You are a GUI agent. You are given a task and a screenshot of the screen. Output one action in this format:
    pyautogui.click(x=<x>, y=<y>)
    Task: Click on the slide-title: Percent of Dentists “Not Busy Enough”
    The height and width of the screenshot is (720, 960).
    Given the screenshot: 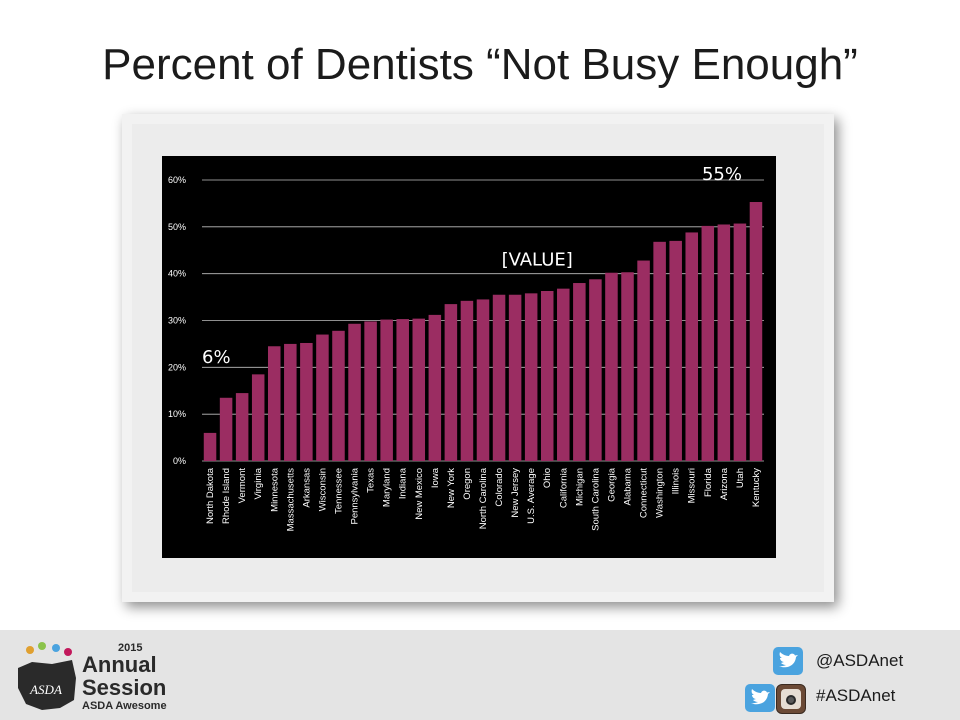 What is the action you would take?
    pyautogui.click(x=480, y=64)
    